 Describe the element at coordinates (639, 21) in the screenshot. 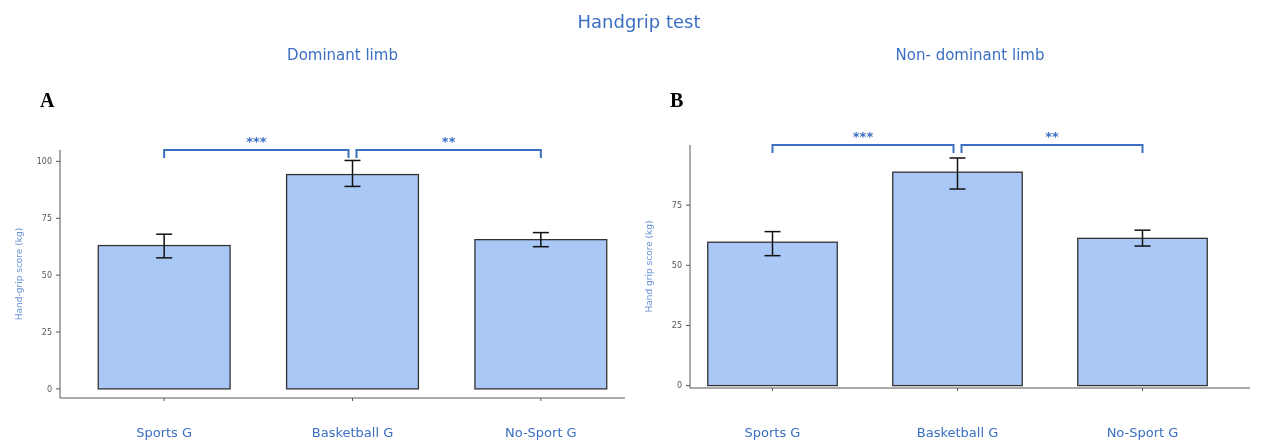

I see `chart-title: Handgrip test` at that location.